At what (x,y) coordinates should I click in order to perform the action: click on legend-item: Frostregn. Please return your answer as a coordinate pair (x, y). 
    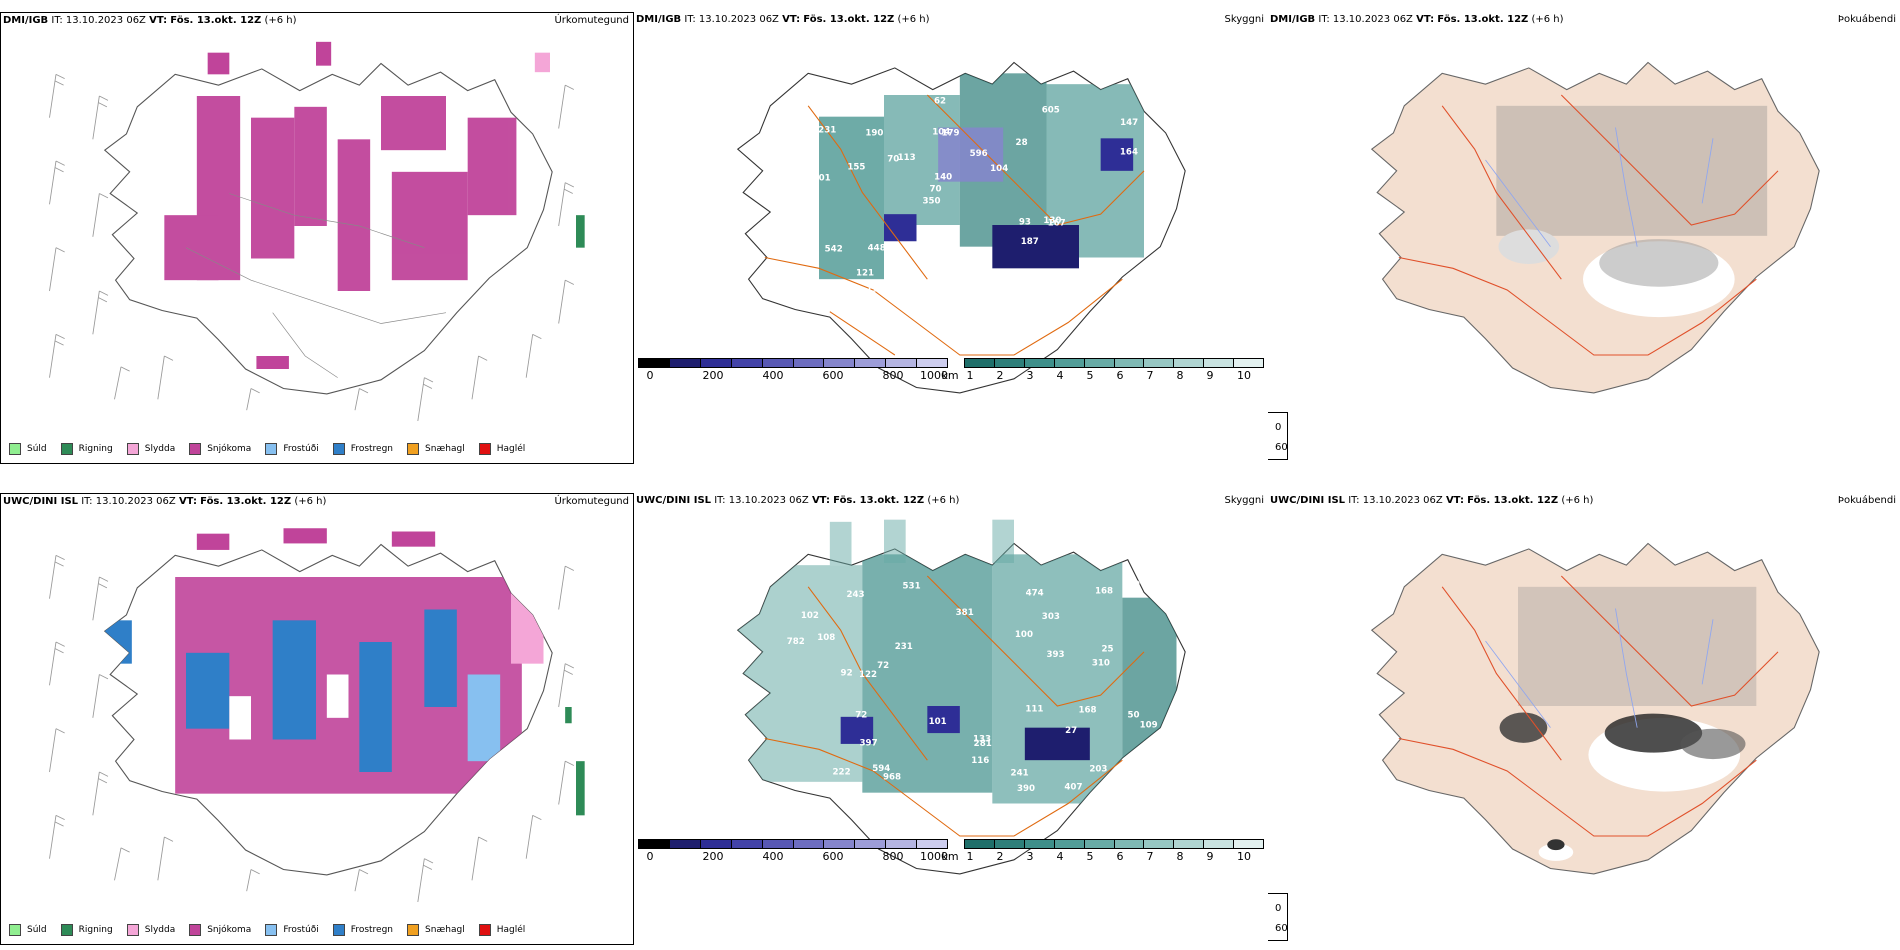
    Looking at the image, I should click on (363, 449).